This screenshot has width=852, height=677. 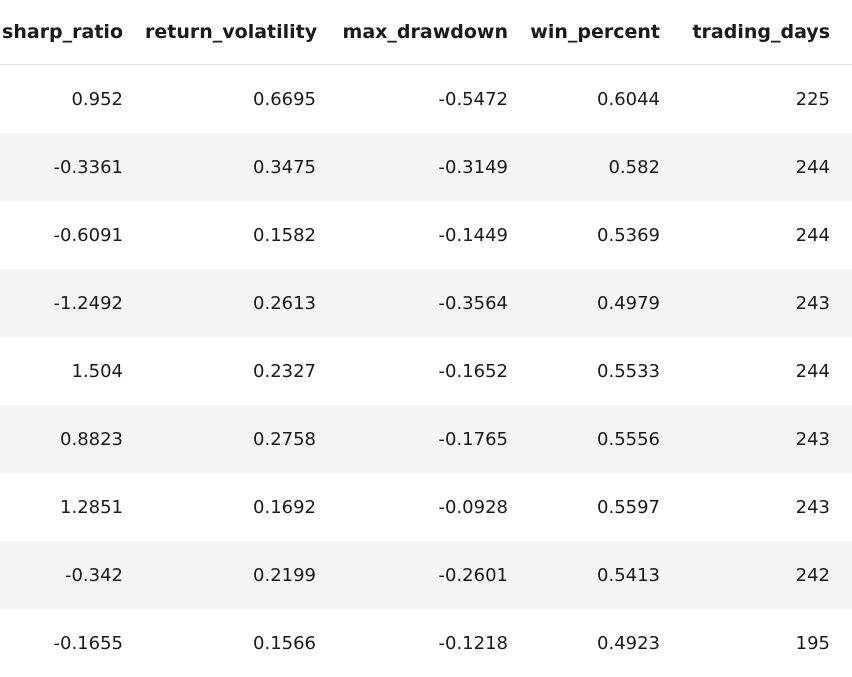 What do you see at coordinates (434, 99) in the screenshot?
I see `cell-max-drawdown: -0.5472` at bounding box center [434, 99].